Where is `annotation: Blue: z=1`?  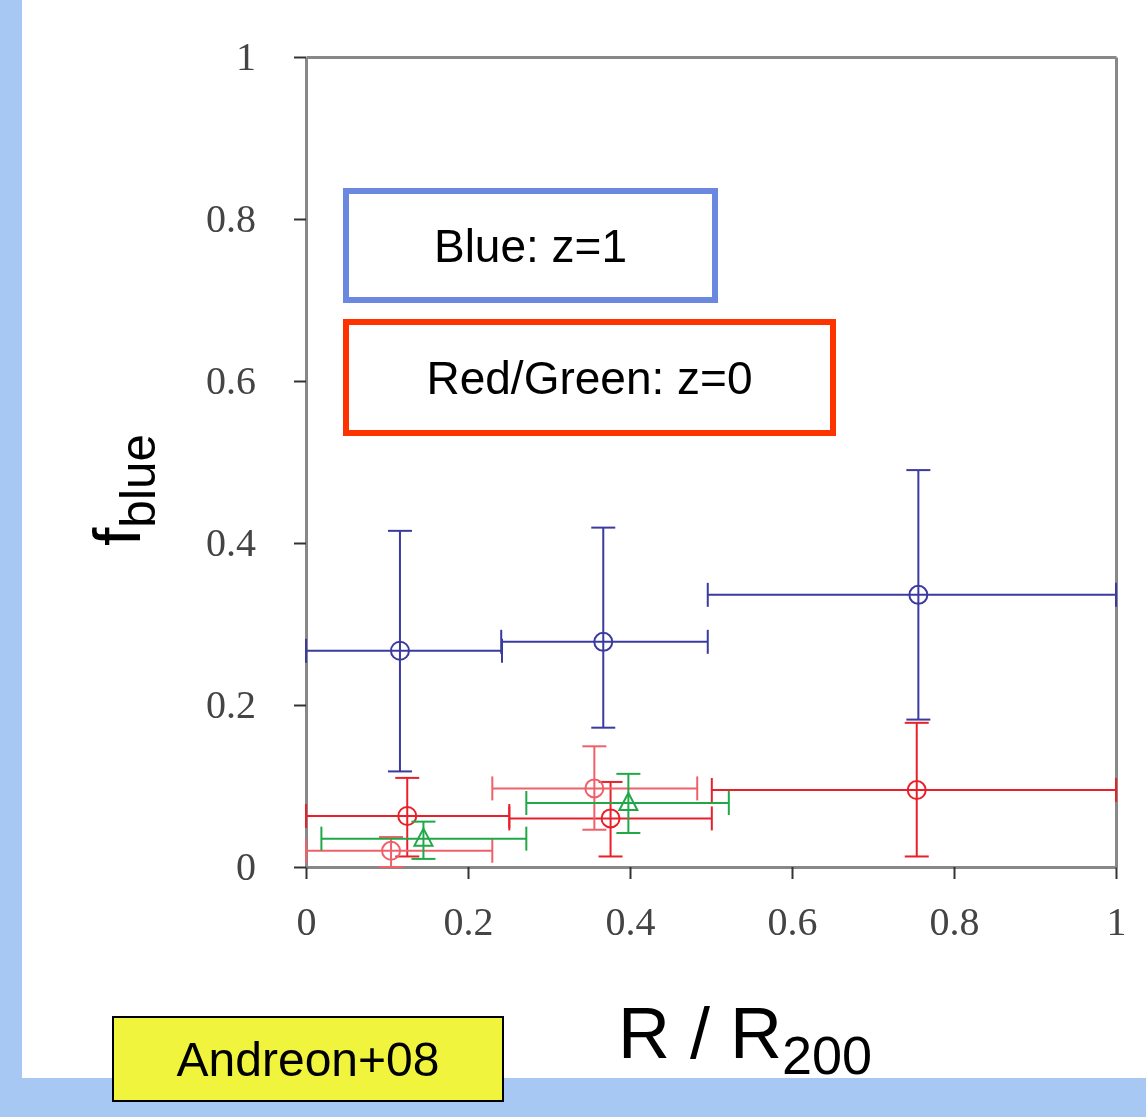
annotation: Blue: z=1 is located at coordinates (530, 245).